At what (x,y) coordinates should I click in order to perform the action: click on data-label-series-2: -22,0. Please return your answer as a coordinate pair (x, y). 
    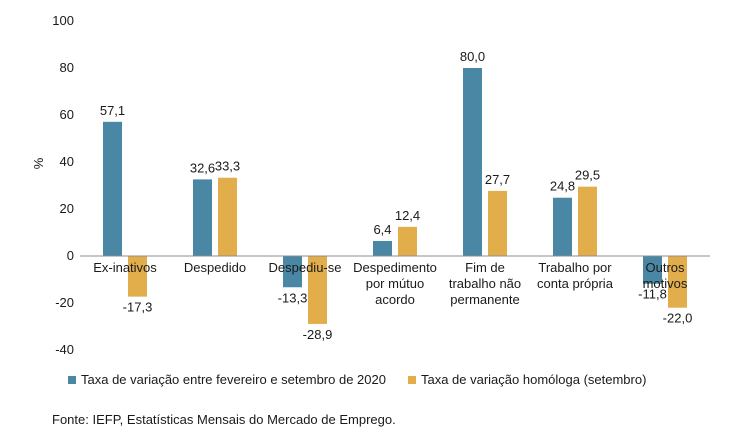
    Looking at the image, I should click on (678, 318).